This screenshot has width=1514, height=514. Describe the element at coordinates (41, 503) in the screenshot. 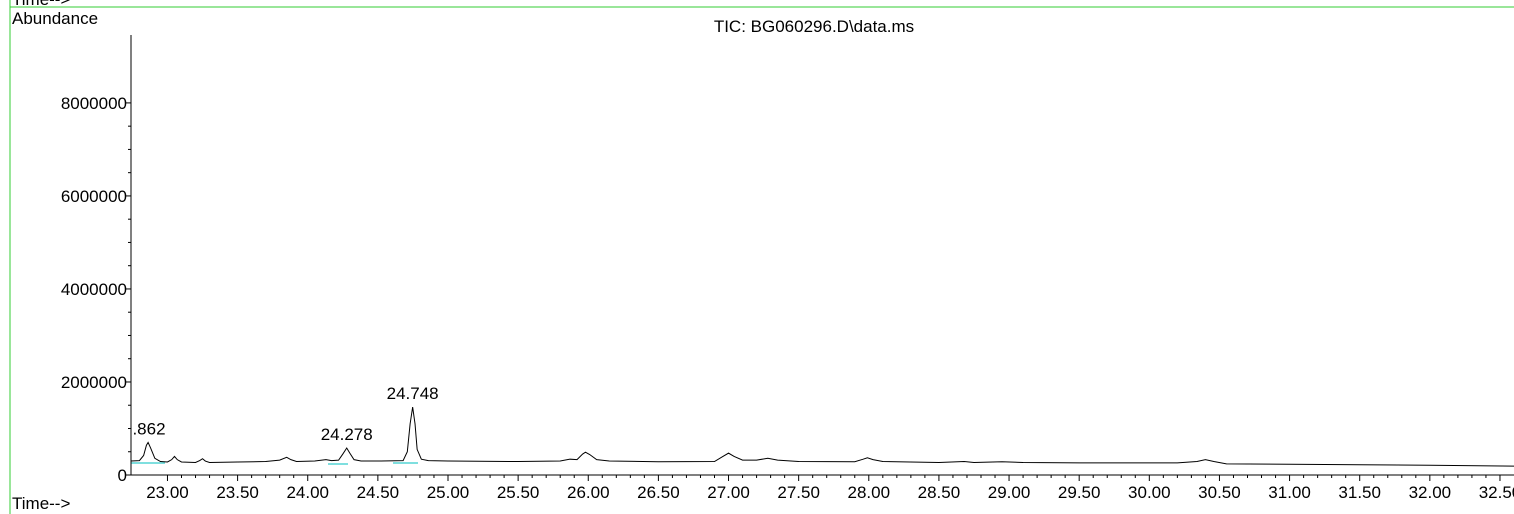

I see `x-axis-label: Time-->` at that location.